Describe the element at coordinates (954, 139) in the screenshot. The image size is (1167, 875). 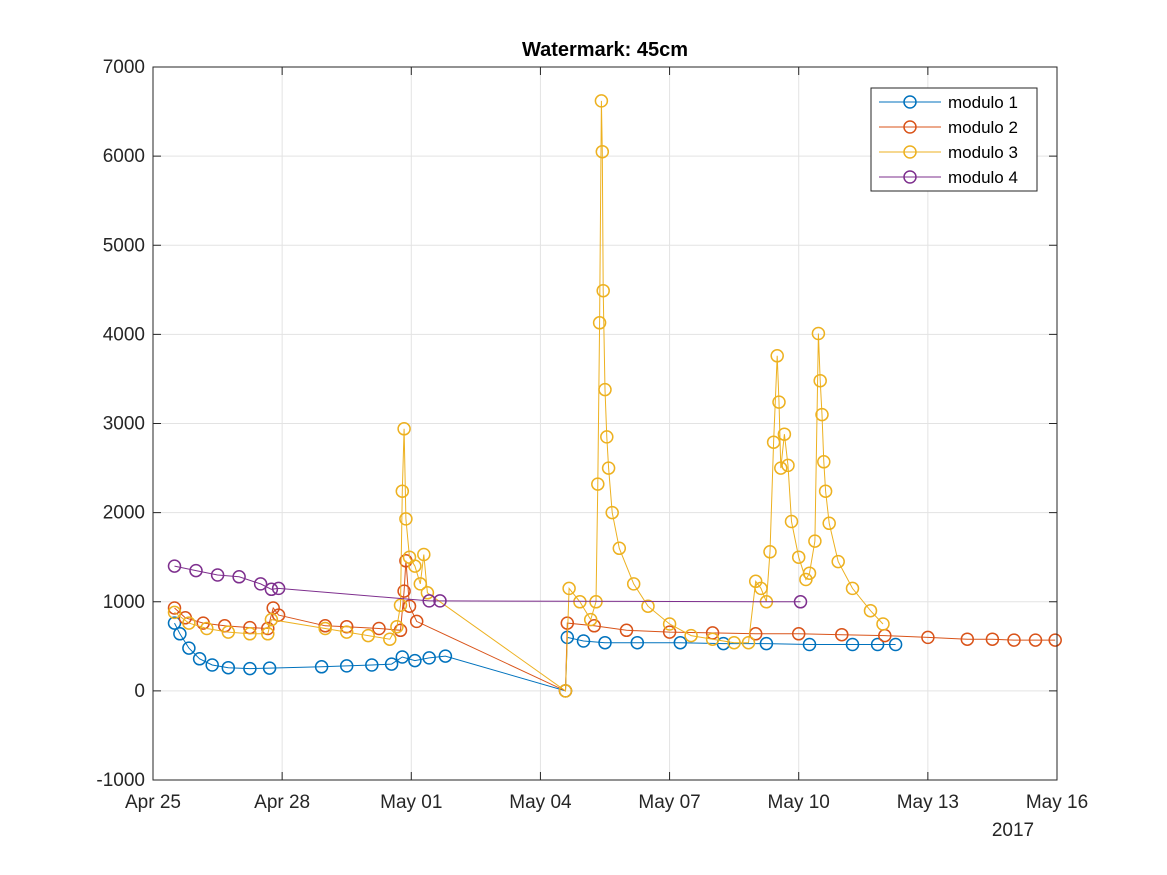
I see `legend-box` at that location.